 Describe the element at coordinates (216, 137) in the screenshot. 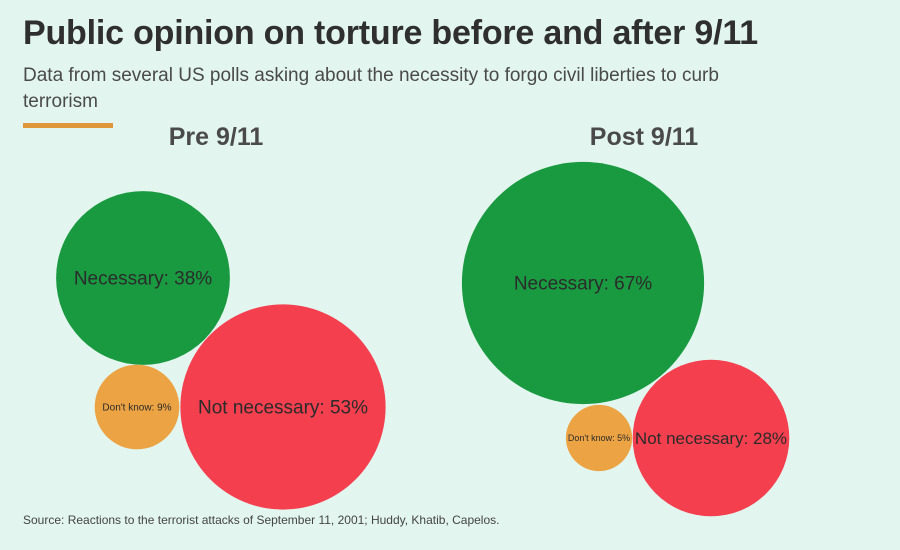

I see `panel-title: Pre 9/11` at that location.